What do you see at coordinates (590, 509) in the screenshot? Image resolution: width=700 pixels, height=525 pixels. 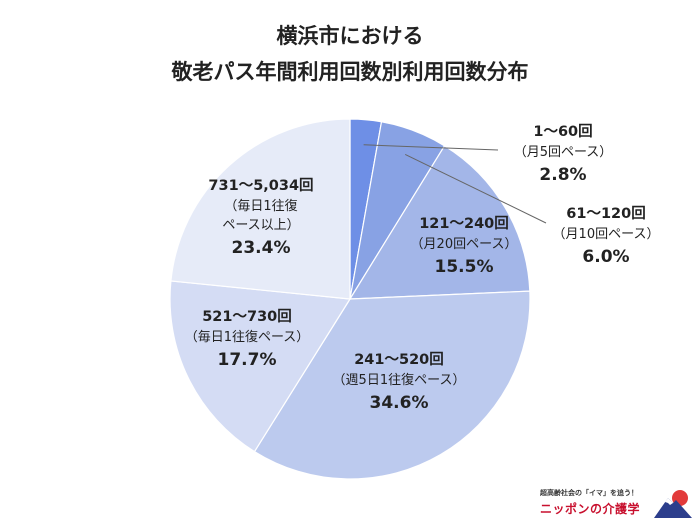 I see `brand-name: ニッポンの介護学` at bounding box center [590, 509].